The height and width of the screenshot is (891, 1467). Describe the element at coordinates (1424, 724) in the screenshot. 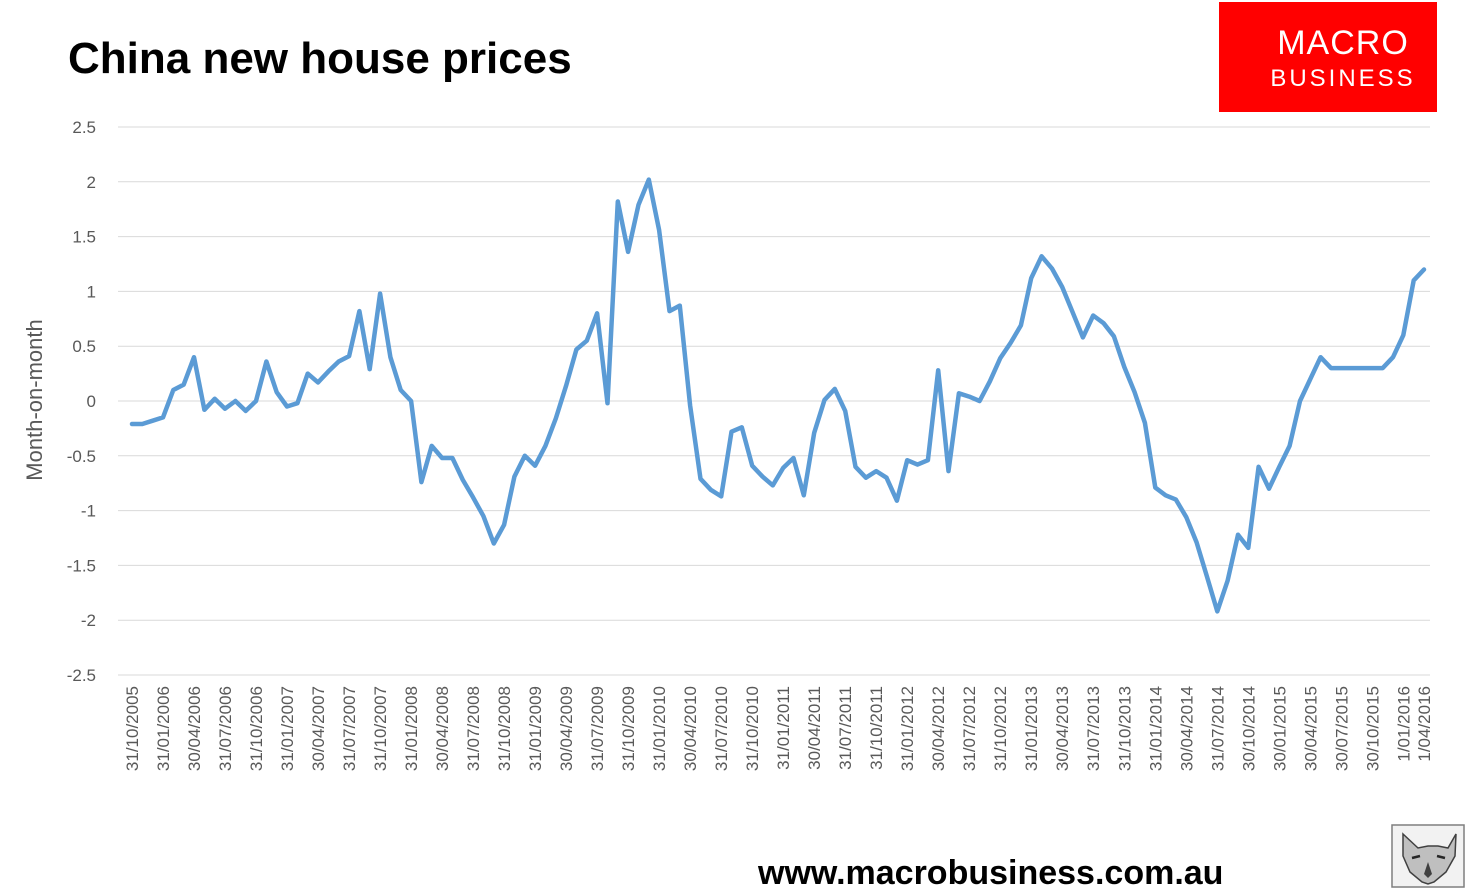

I see `x-tick-label: 1/04/2016` at that location.